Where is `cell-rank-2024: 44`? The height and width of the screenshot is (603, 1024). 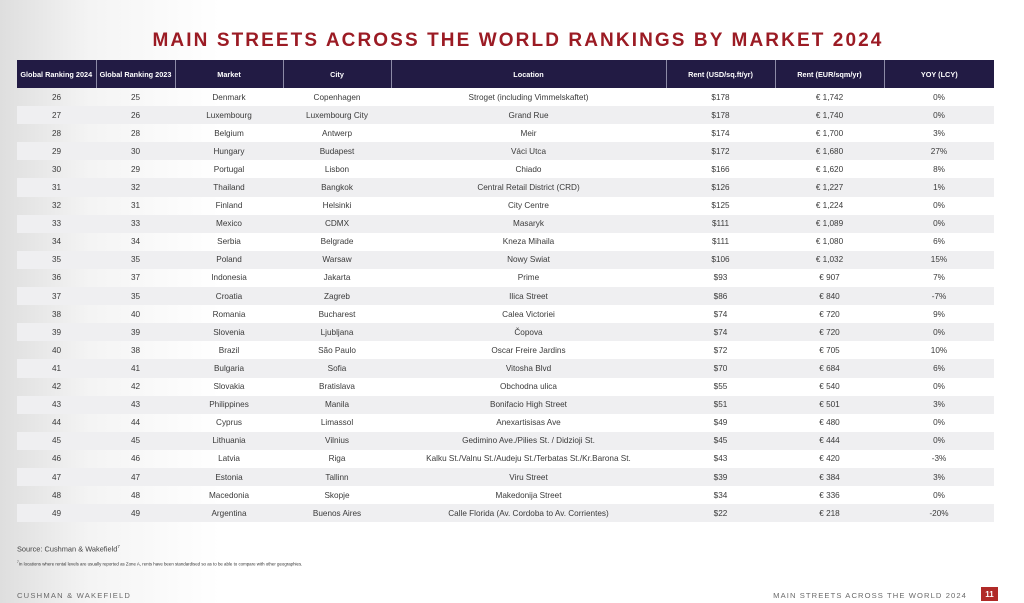
cell-rank-2024: 44 is located at coordinates (56, 423).